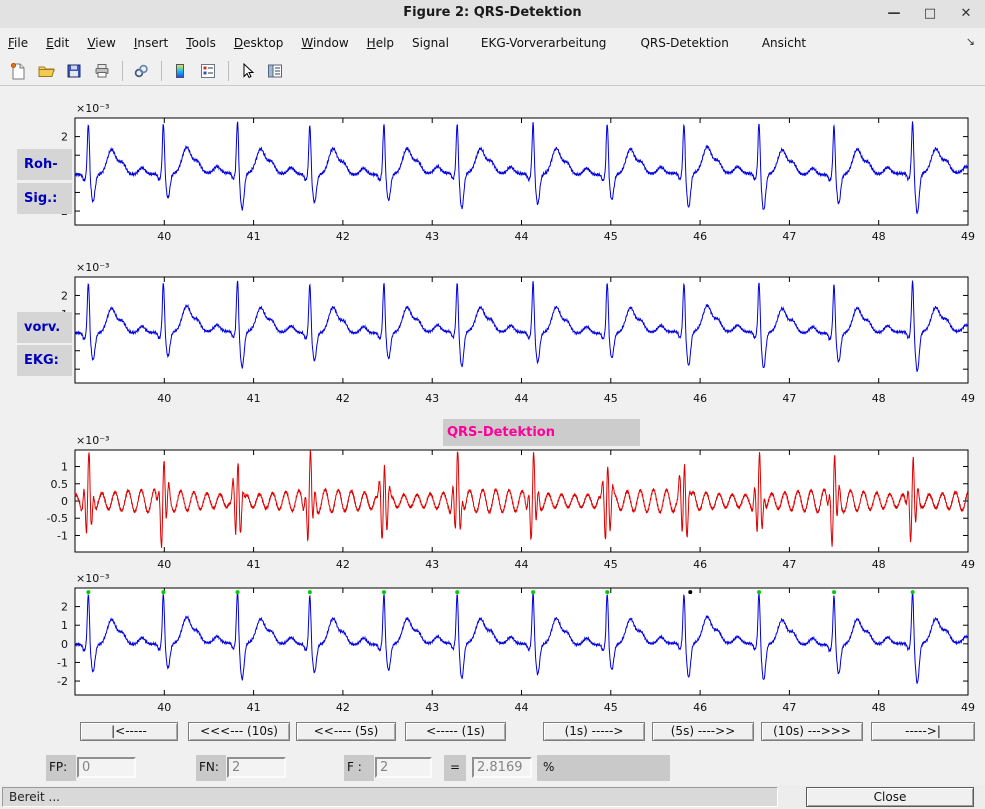 The image size is (985, 809). I want to click on label-sig: Sig.:, so click(44, 198).